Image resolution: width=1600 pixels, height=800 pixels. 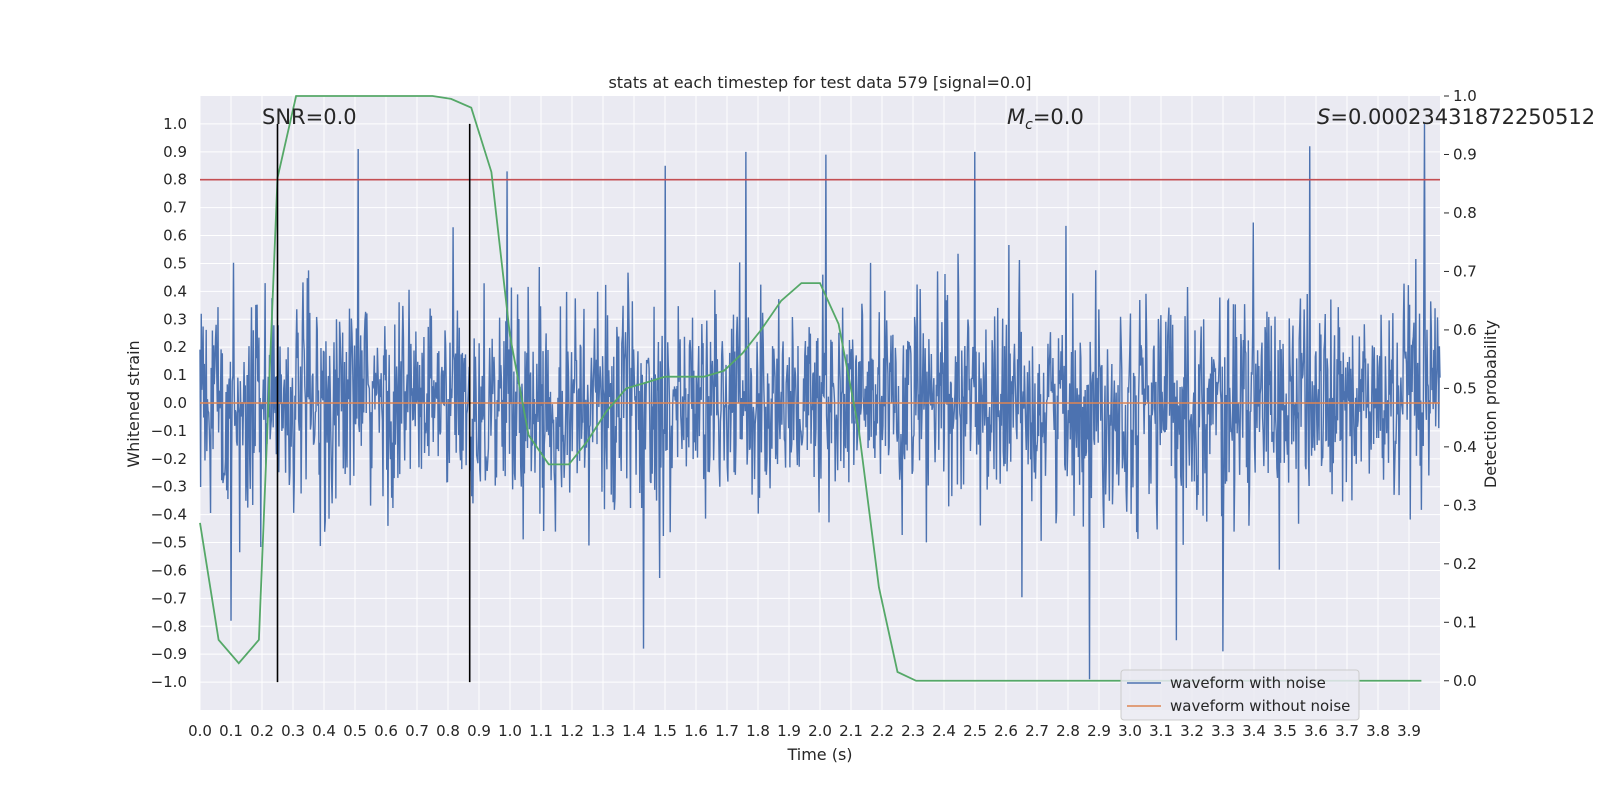 I want to click on y-right-tick-label: 0.7, so click(x=1465, y=271).